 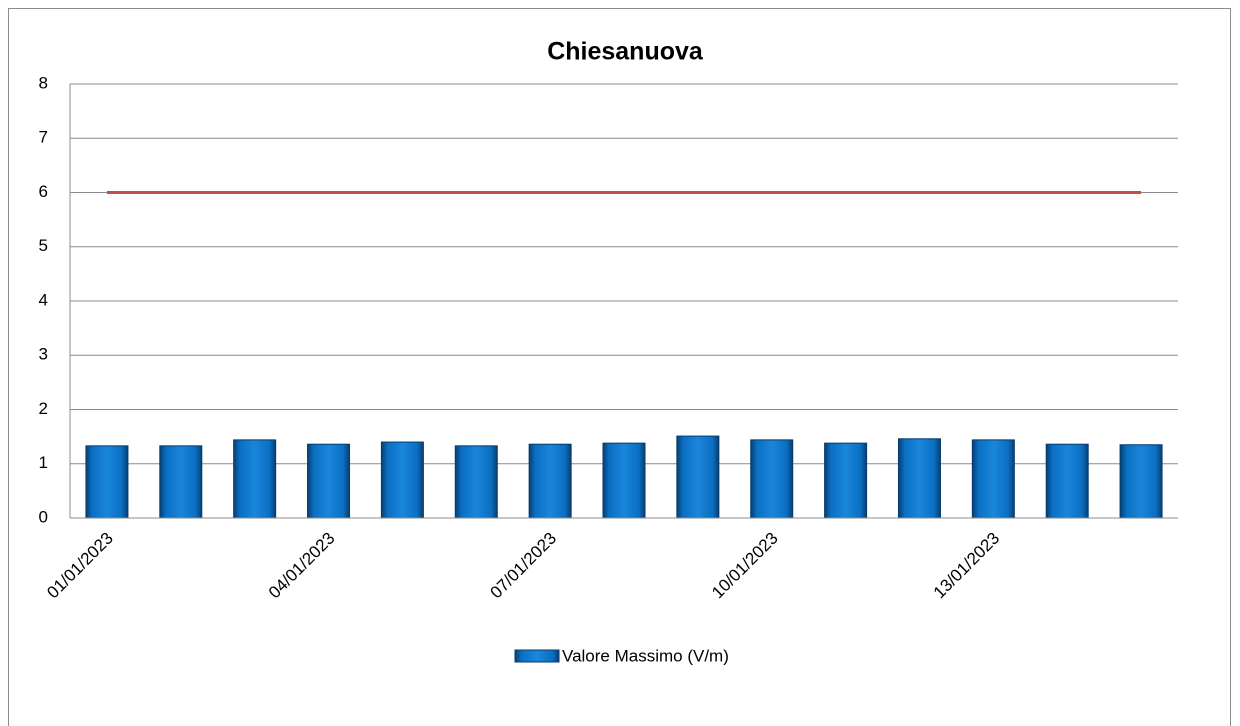 What do you see at coordinates (43, 408) in the screenshot?
I see `y-tick-label: 2` at bounding box center [43, 408].